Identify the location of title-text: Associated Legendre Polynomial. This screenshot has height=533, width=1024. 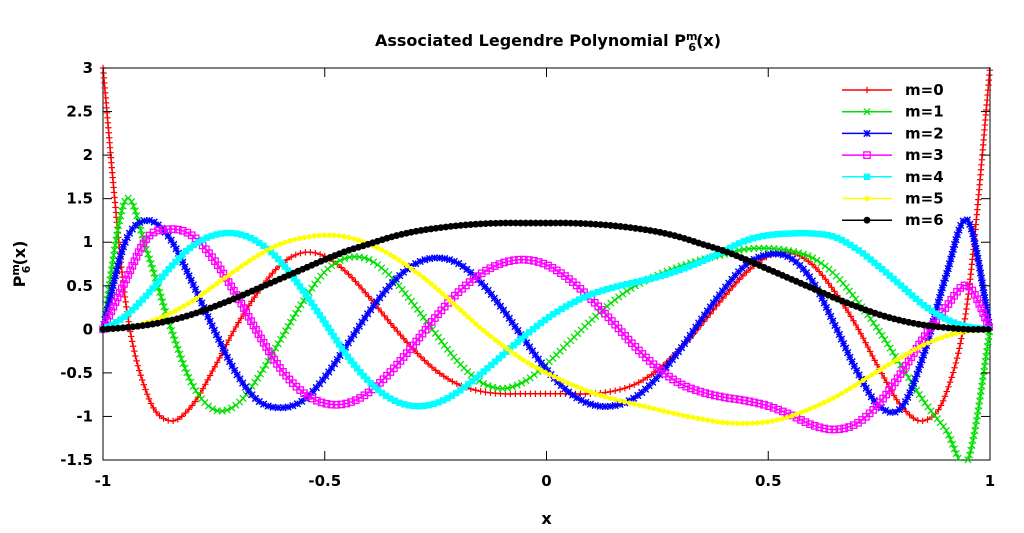
(524, 40).